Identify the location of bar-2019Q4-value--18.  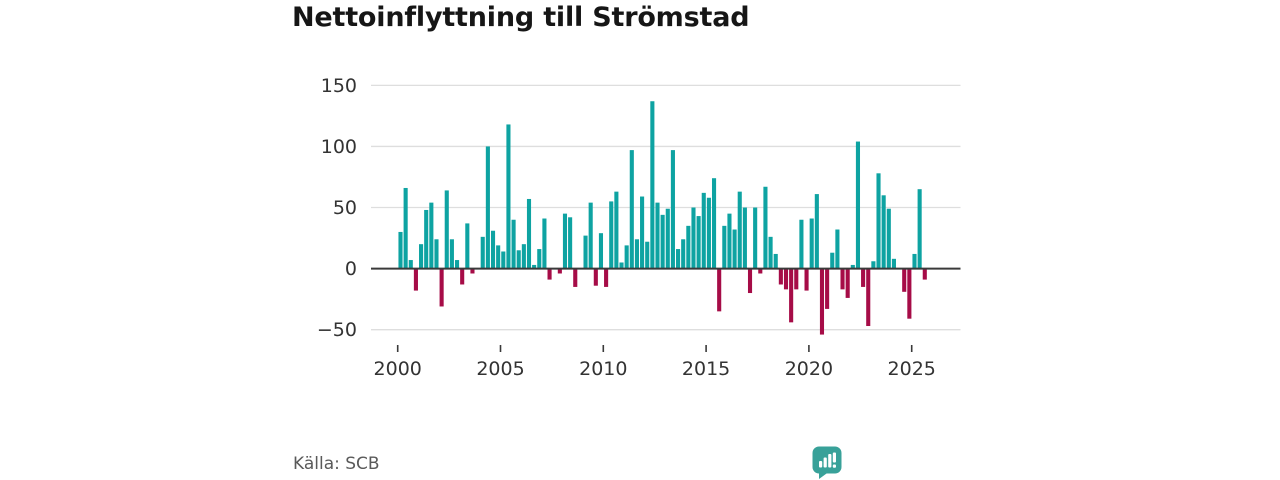
(806, 279).